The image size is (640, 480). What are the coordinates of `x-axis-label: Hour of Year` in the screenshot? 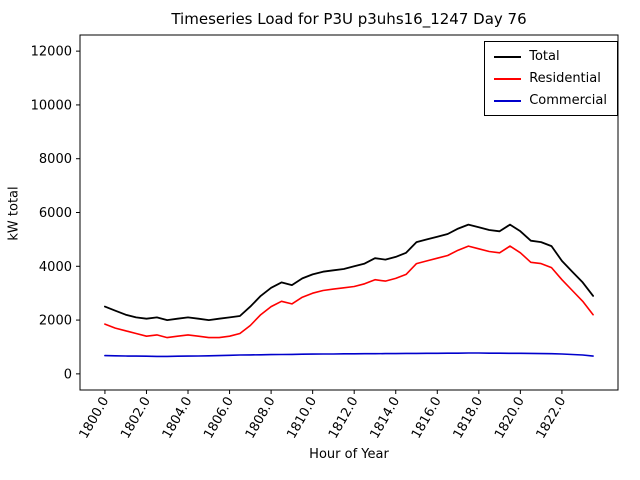 It's located at (349, 454).